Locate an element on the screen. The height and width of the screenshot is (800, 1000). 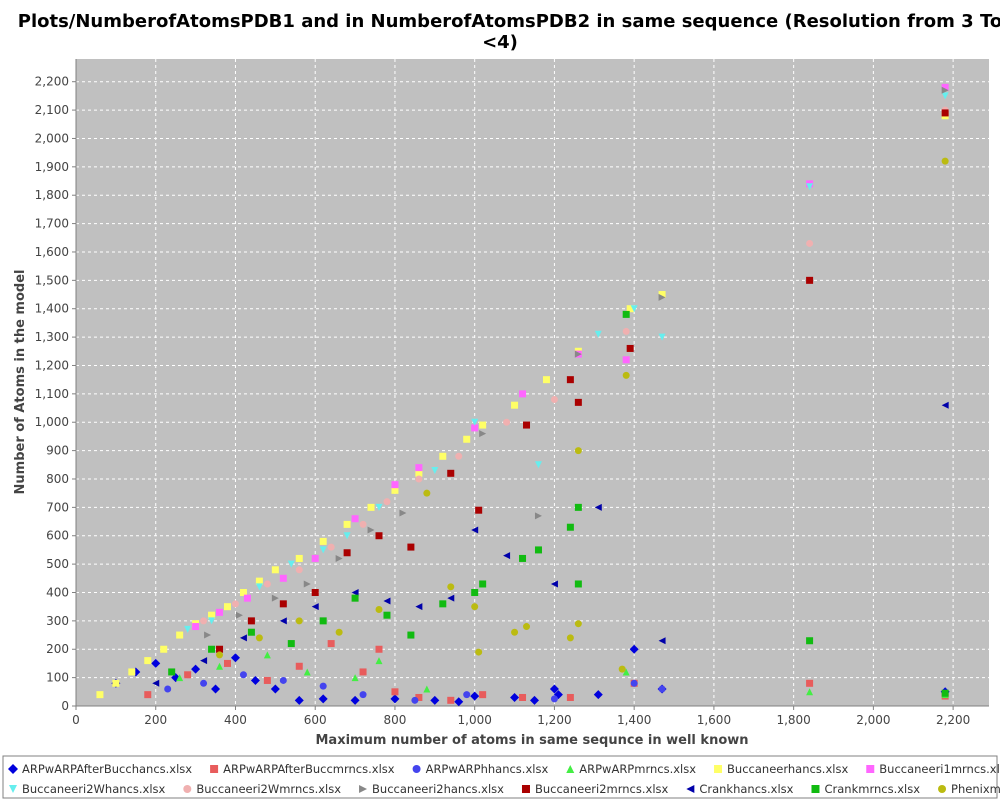
y-tick-label: 200 is located at coordinates (57, 649).